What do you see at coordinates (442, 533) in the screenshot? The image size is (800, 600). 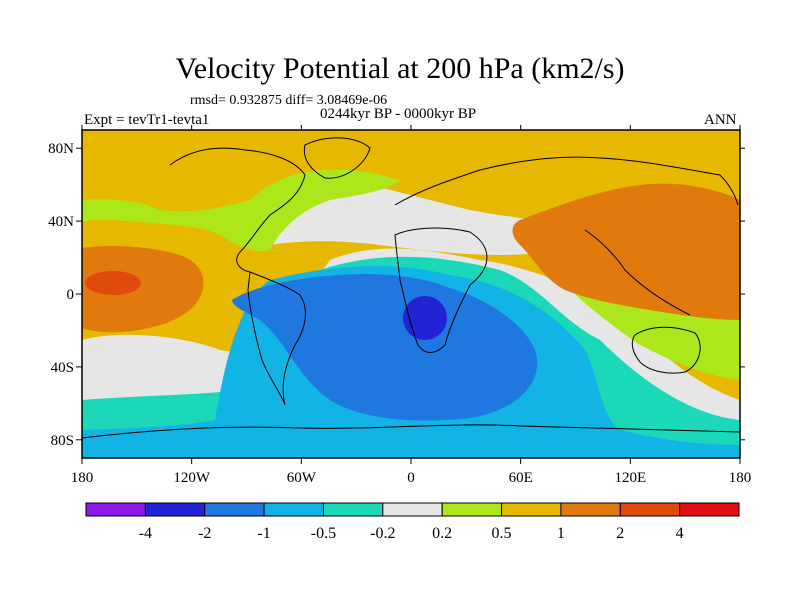 I see `colorbar-label: 0.2` at bounding box center [442, 533].